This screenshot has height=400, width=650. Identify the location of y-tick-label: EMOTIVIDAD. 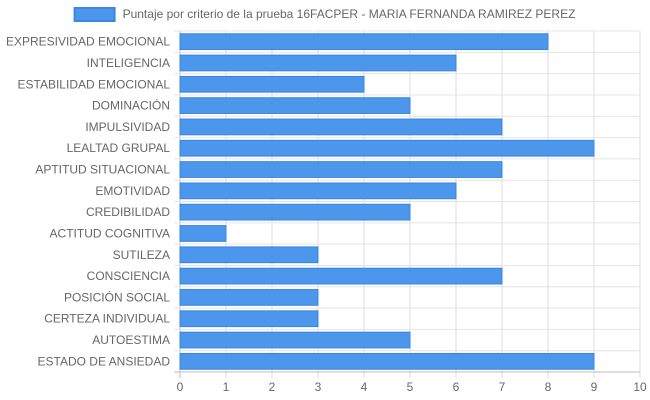
(132, 191).